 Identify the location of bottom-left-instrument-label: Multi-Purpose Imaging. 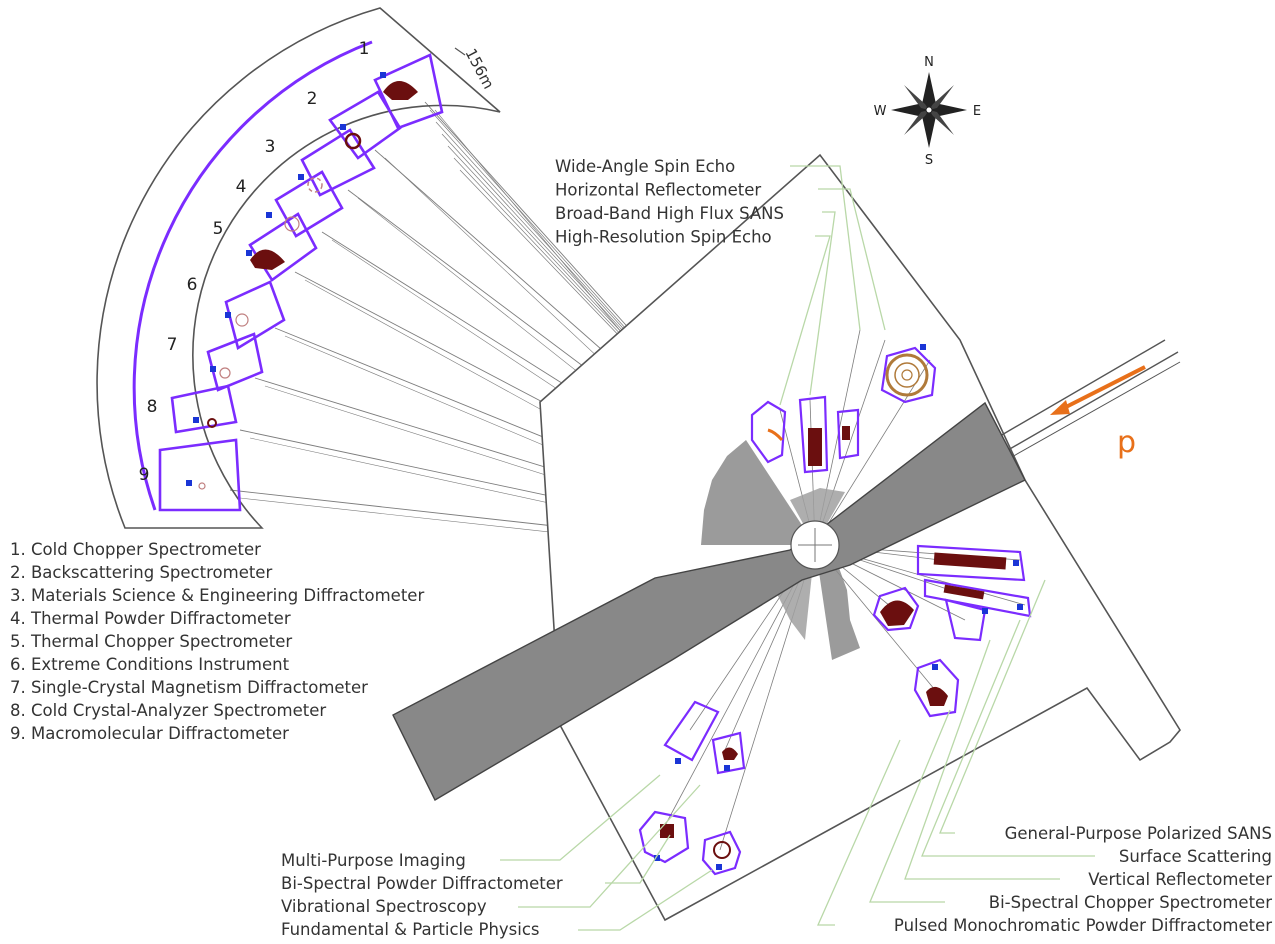
(373, 860).